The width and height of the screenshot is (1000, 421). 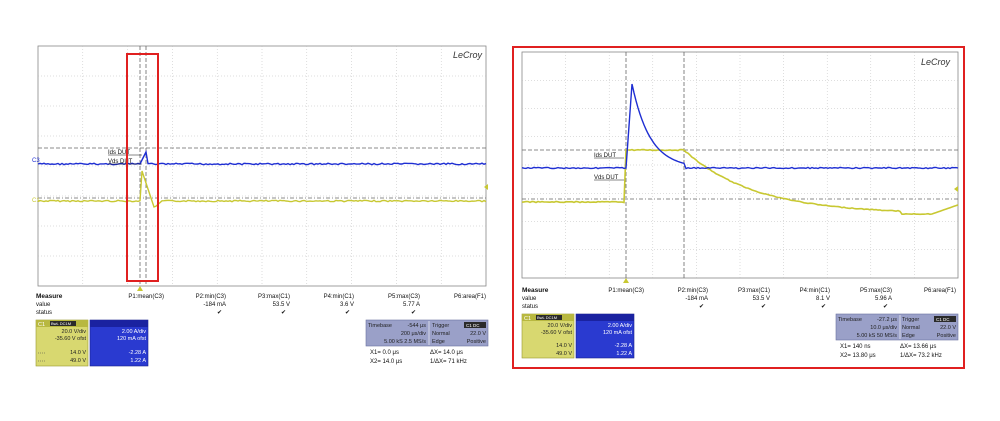 What do you see at coordinates (386, 362) in the screenshot?
I see `cursor-x2: X2= 14.0 μs` at bounding box center [386, 362].